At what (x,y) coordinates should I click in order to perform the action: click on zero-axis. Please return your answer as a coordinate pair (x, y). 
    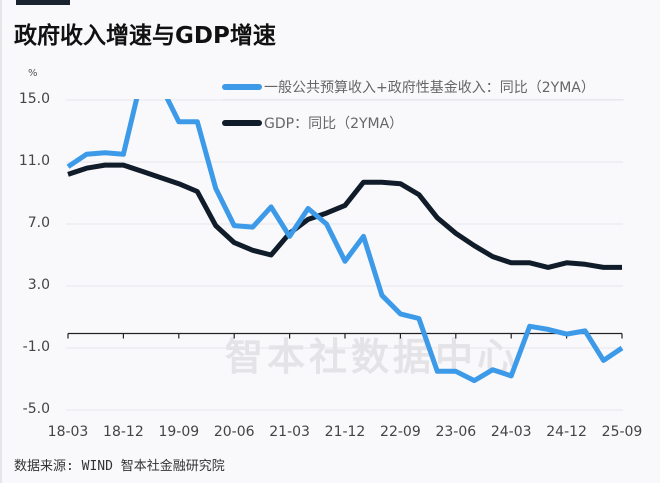
    Looking at the image, I should click on (345, 335).